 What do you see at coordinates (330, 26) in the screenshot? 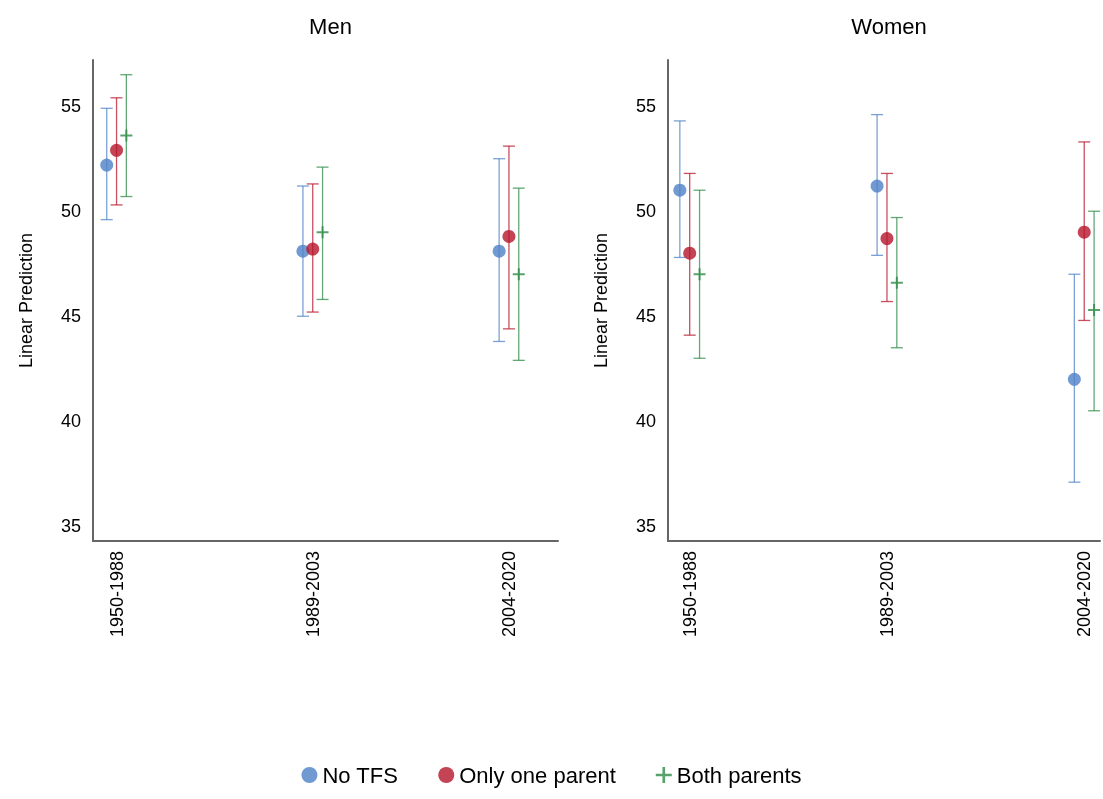
I see `chart-title: Men` at bounding box center [330, 26].